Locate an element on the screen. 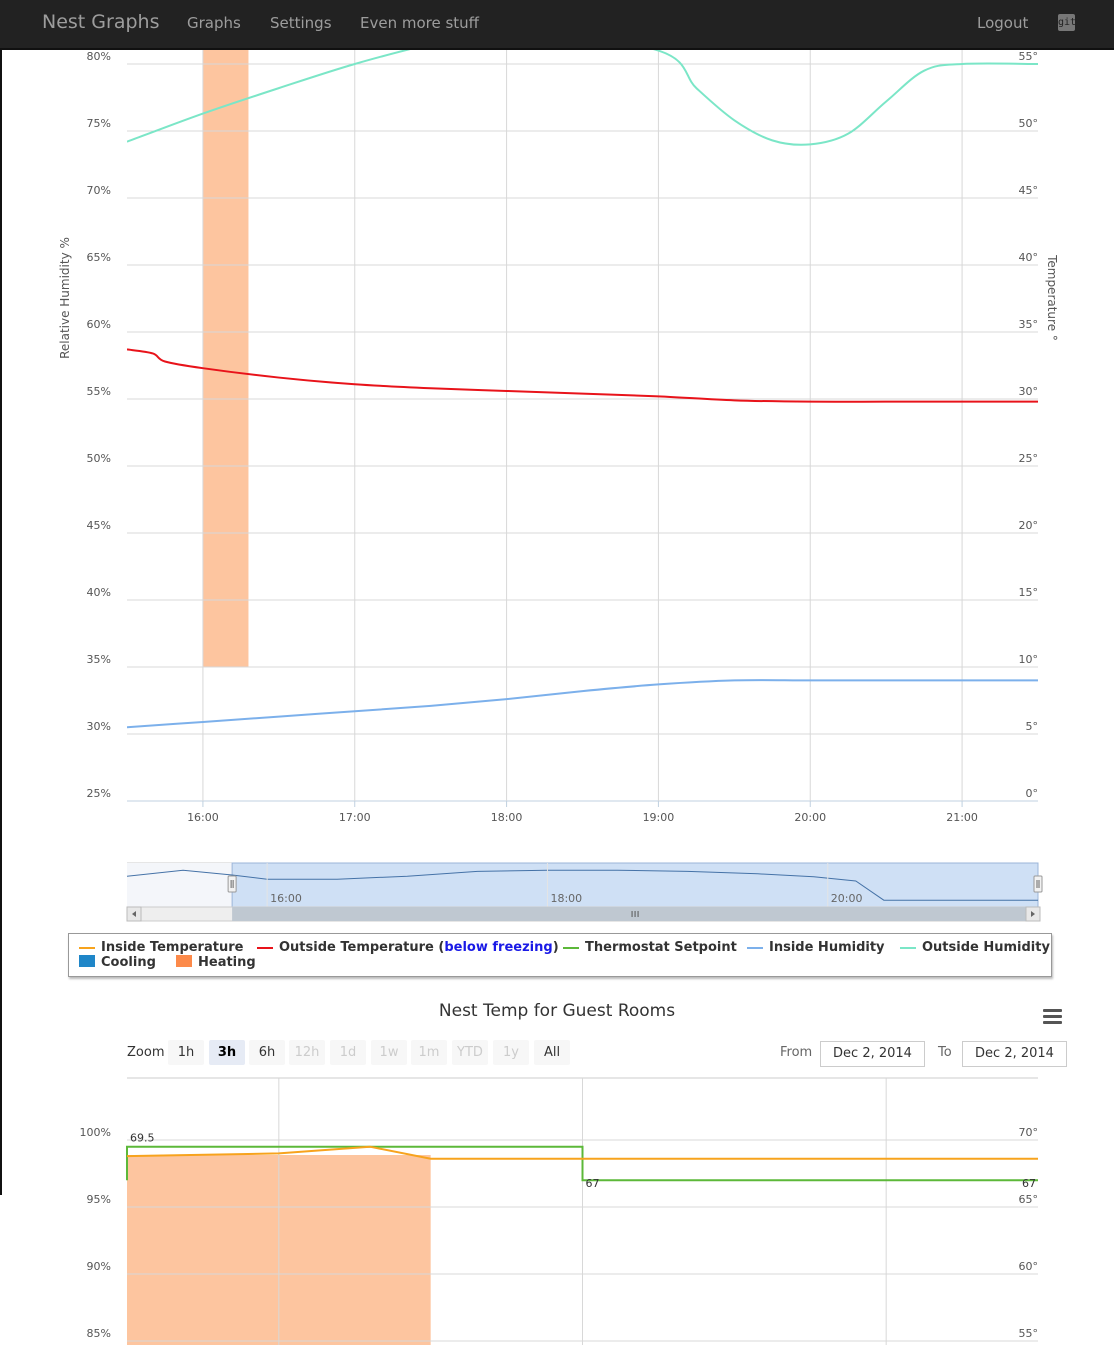 This screenshot has width=1114, height=1345. legend-cooling: Cooling is located at coordinates (117, 962).